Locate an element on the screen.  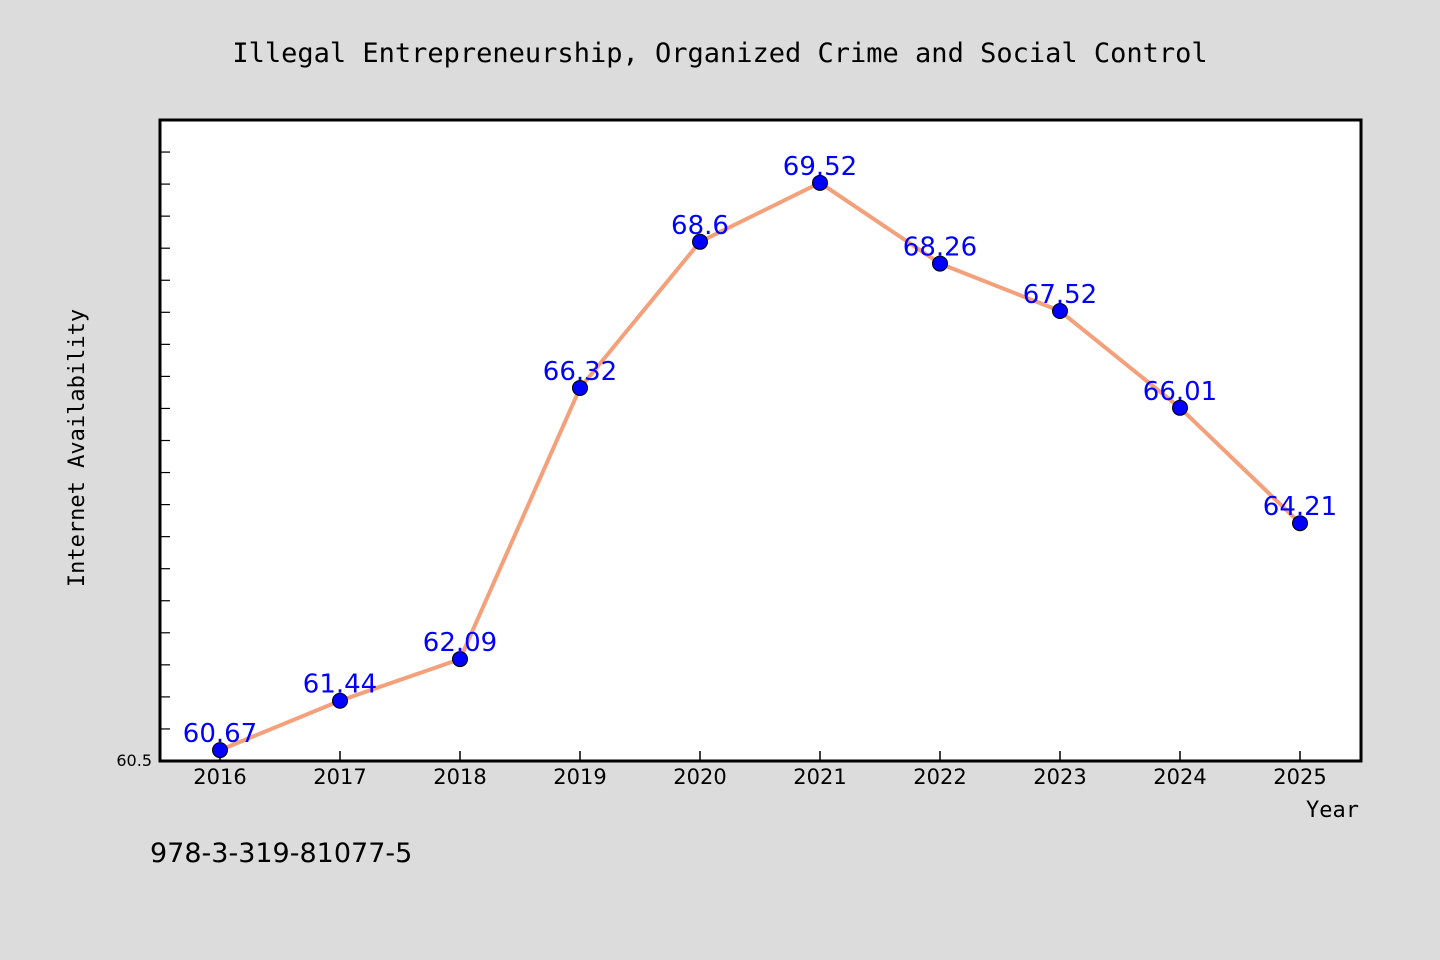
x-tick-label: 2024 is located at coordinates (1179, 777).